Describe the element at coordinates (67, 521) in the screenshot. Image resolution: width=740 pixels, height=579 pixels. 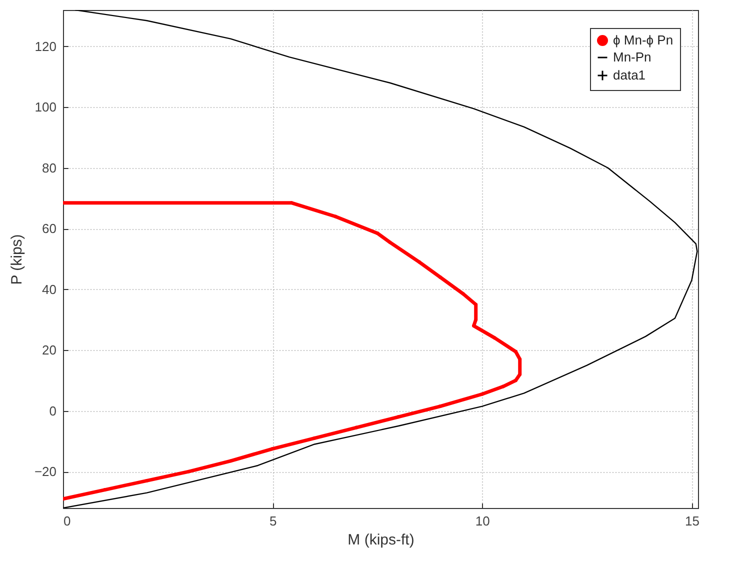
I see `x-tick-label: 0` at that location.